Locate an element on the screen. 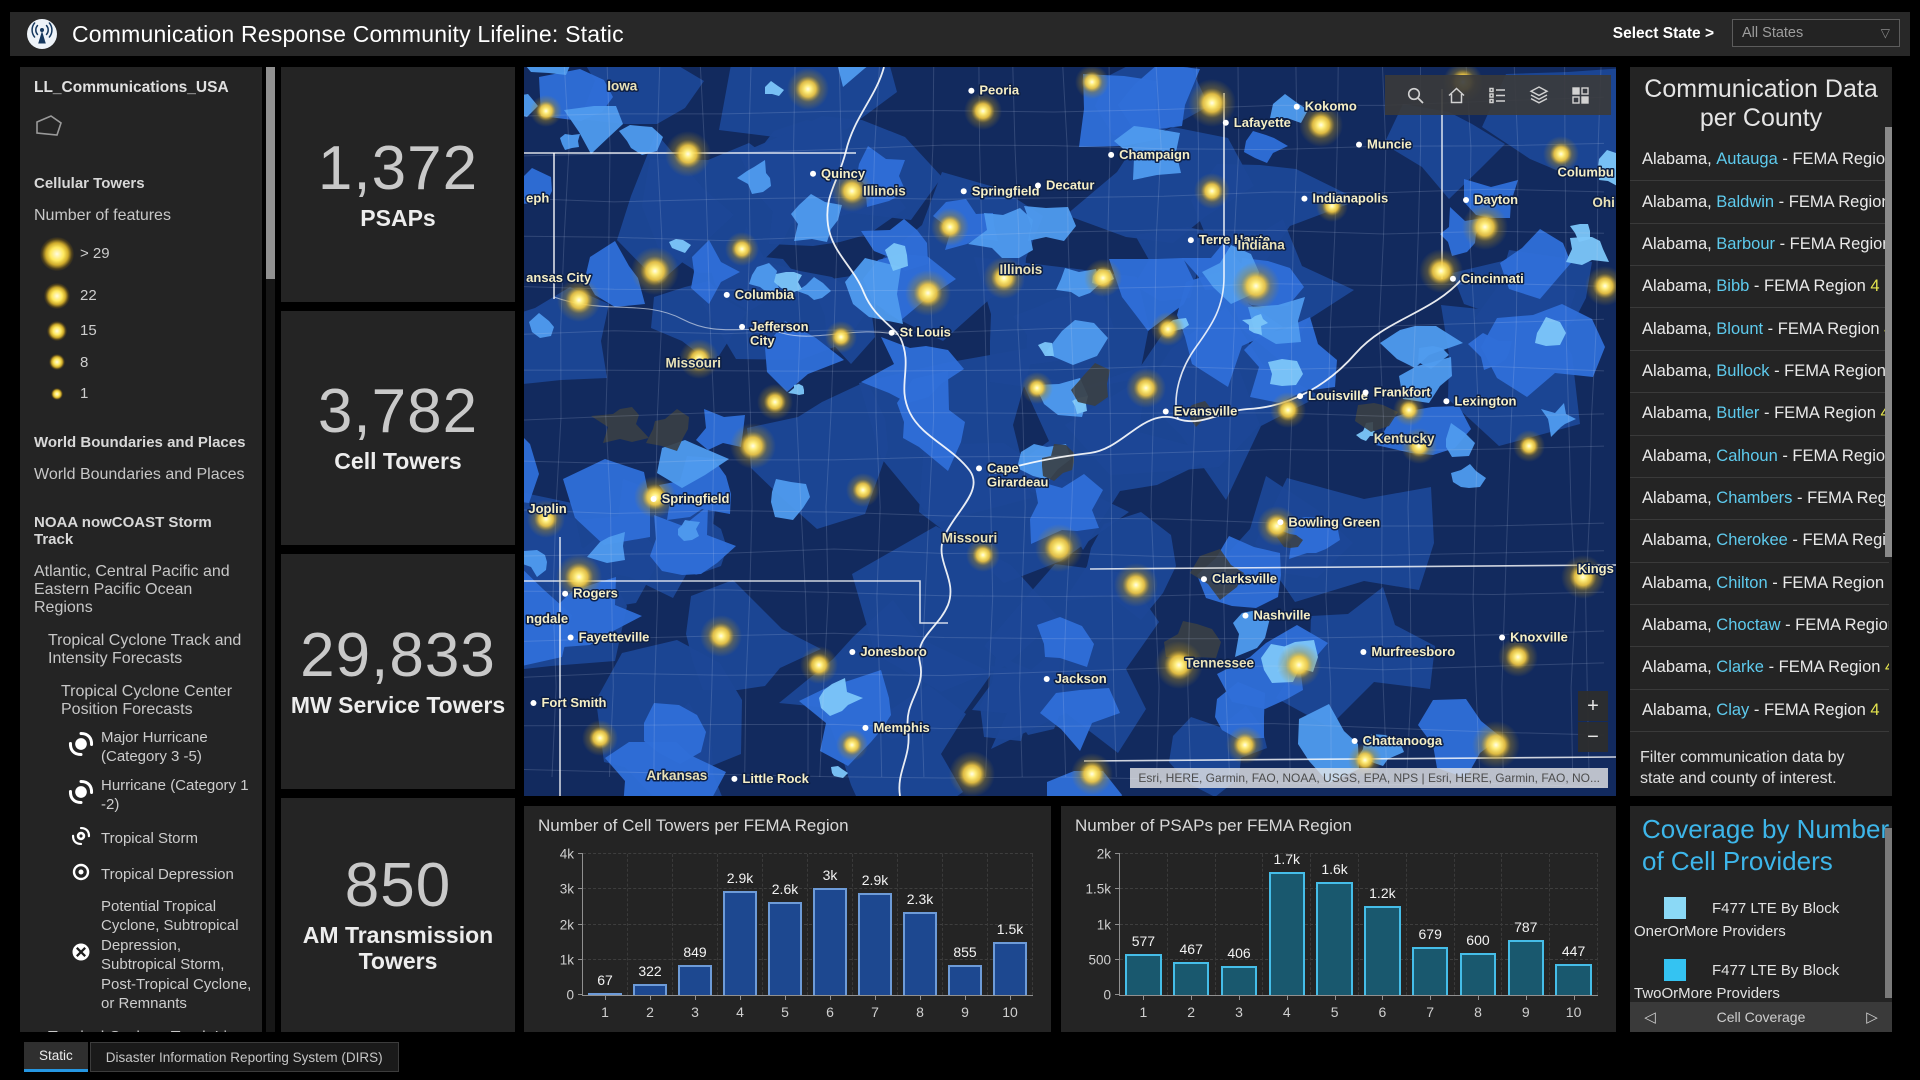  search-icon is located at coordinates (1415, 95).